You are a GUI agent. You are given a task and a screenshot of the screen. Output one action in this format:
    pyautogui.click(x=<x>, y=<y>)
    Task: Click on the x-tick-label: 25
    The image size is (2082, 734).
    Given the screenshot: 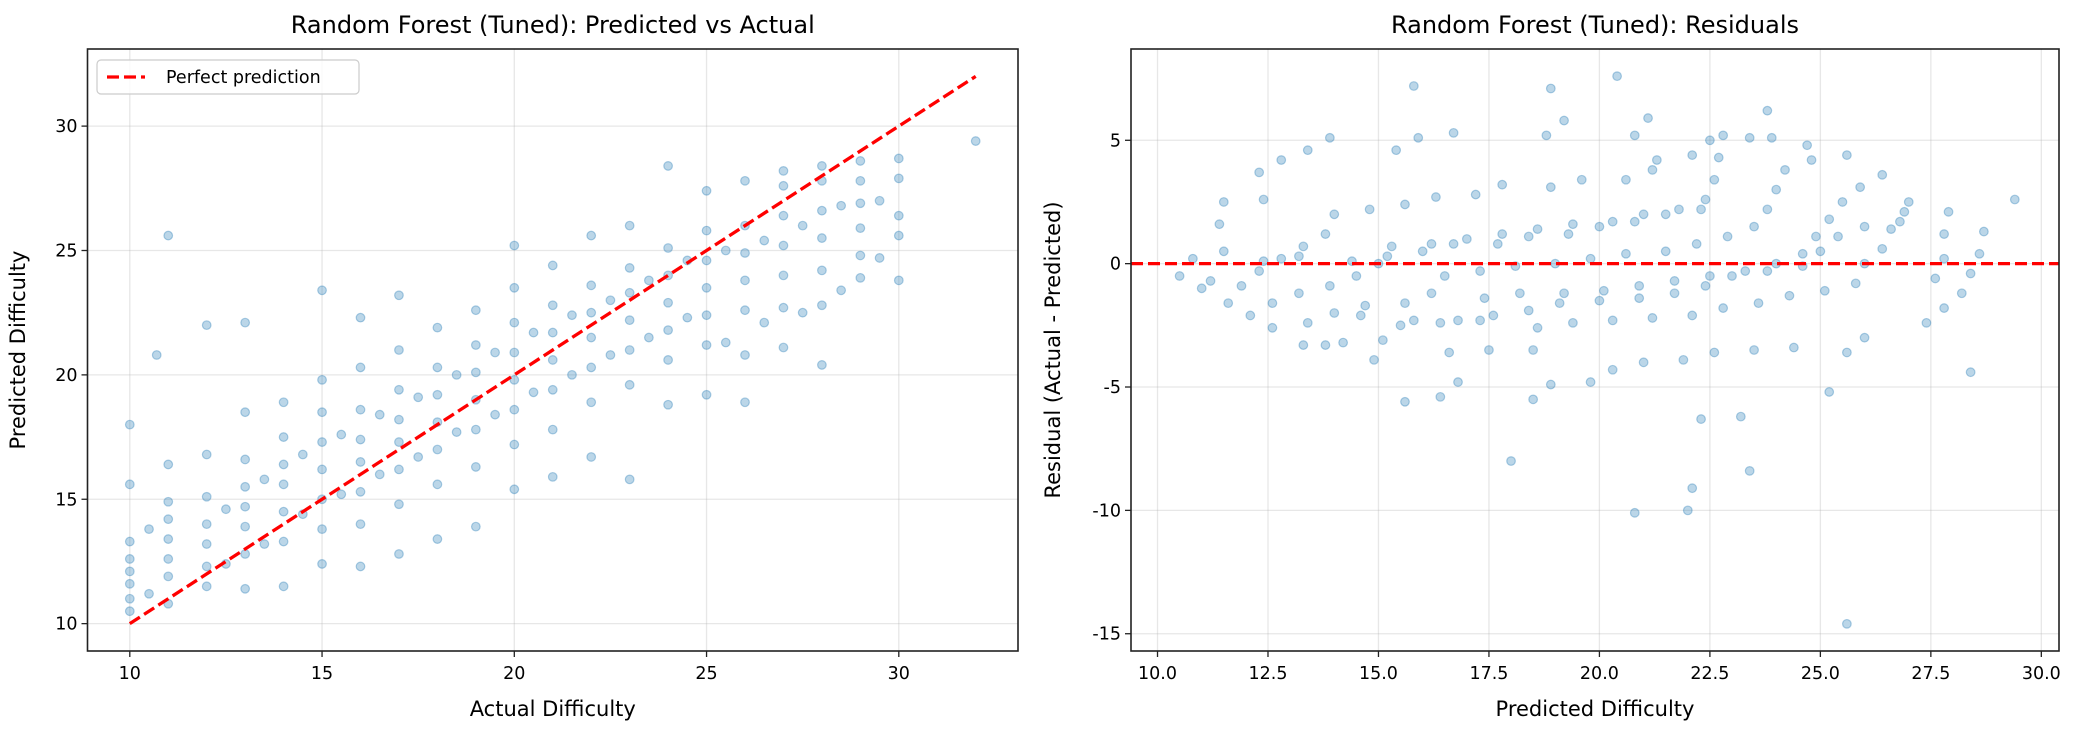 What is the action you would take?
    pyautogui.click(x=706, y=674)
    